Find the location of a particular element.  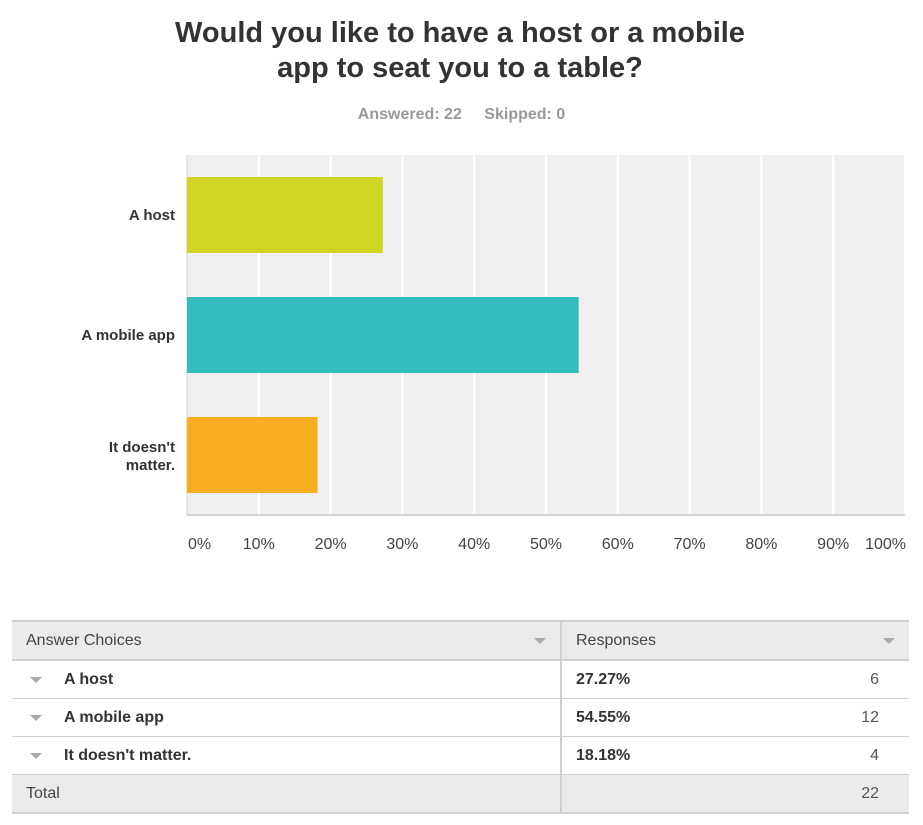

choice-cell: It doesn't matter. is located at coordinates (287, 755).